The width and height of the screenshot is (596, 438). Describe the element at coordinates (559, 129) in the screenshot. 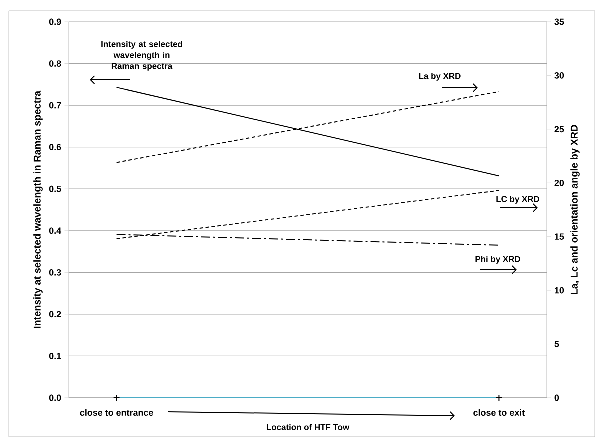

I see `y2-tick-label: 25` at that location.